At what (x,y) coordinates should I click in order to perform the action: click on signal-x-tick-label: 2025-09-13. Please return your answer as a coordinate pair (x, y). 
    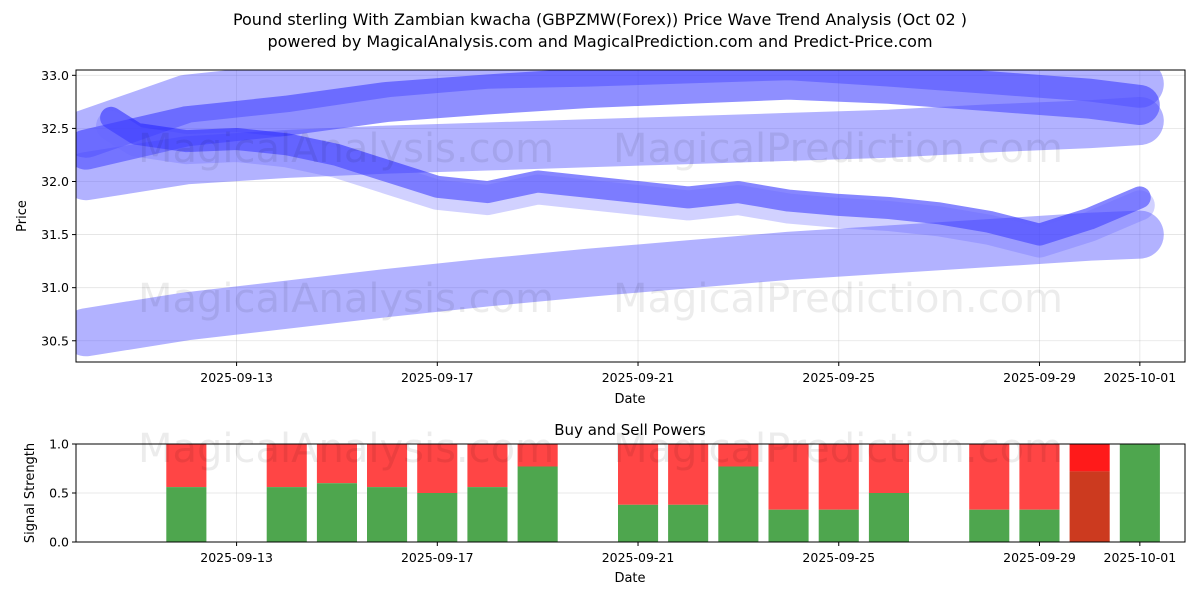
    Looking at the image, I should click on (236, 557).